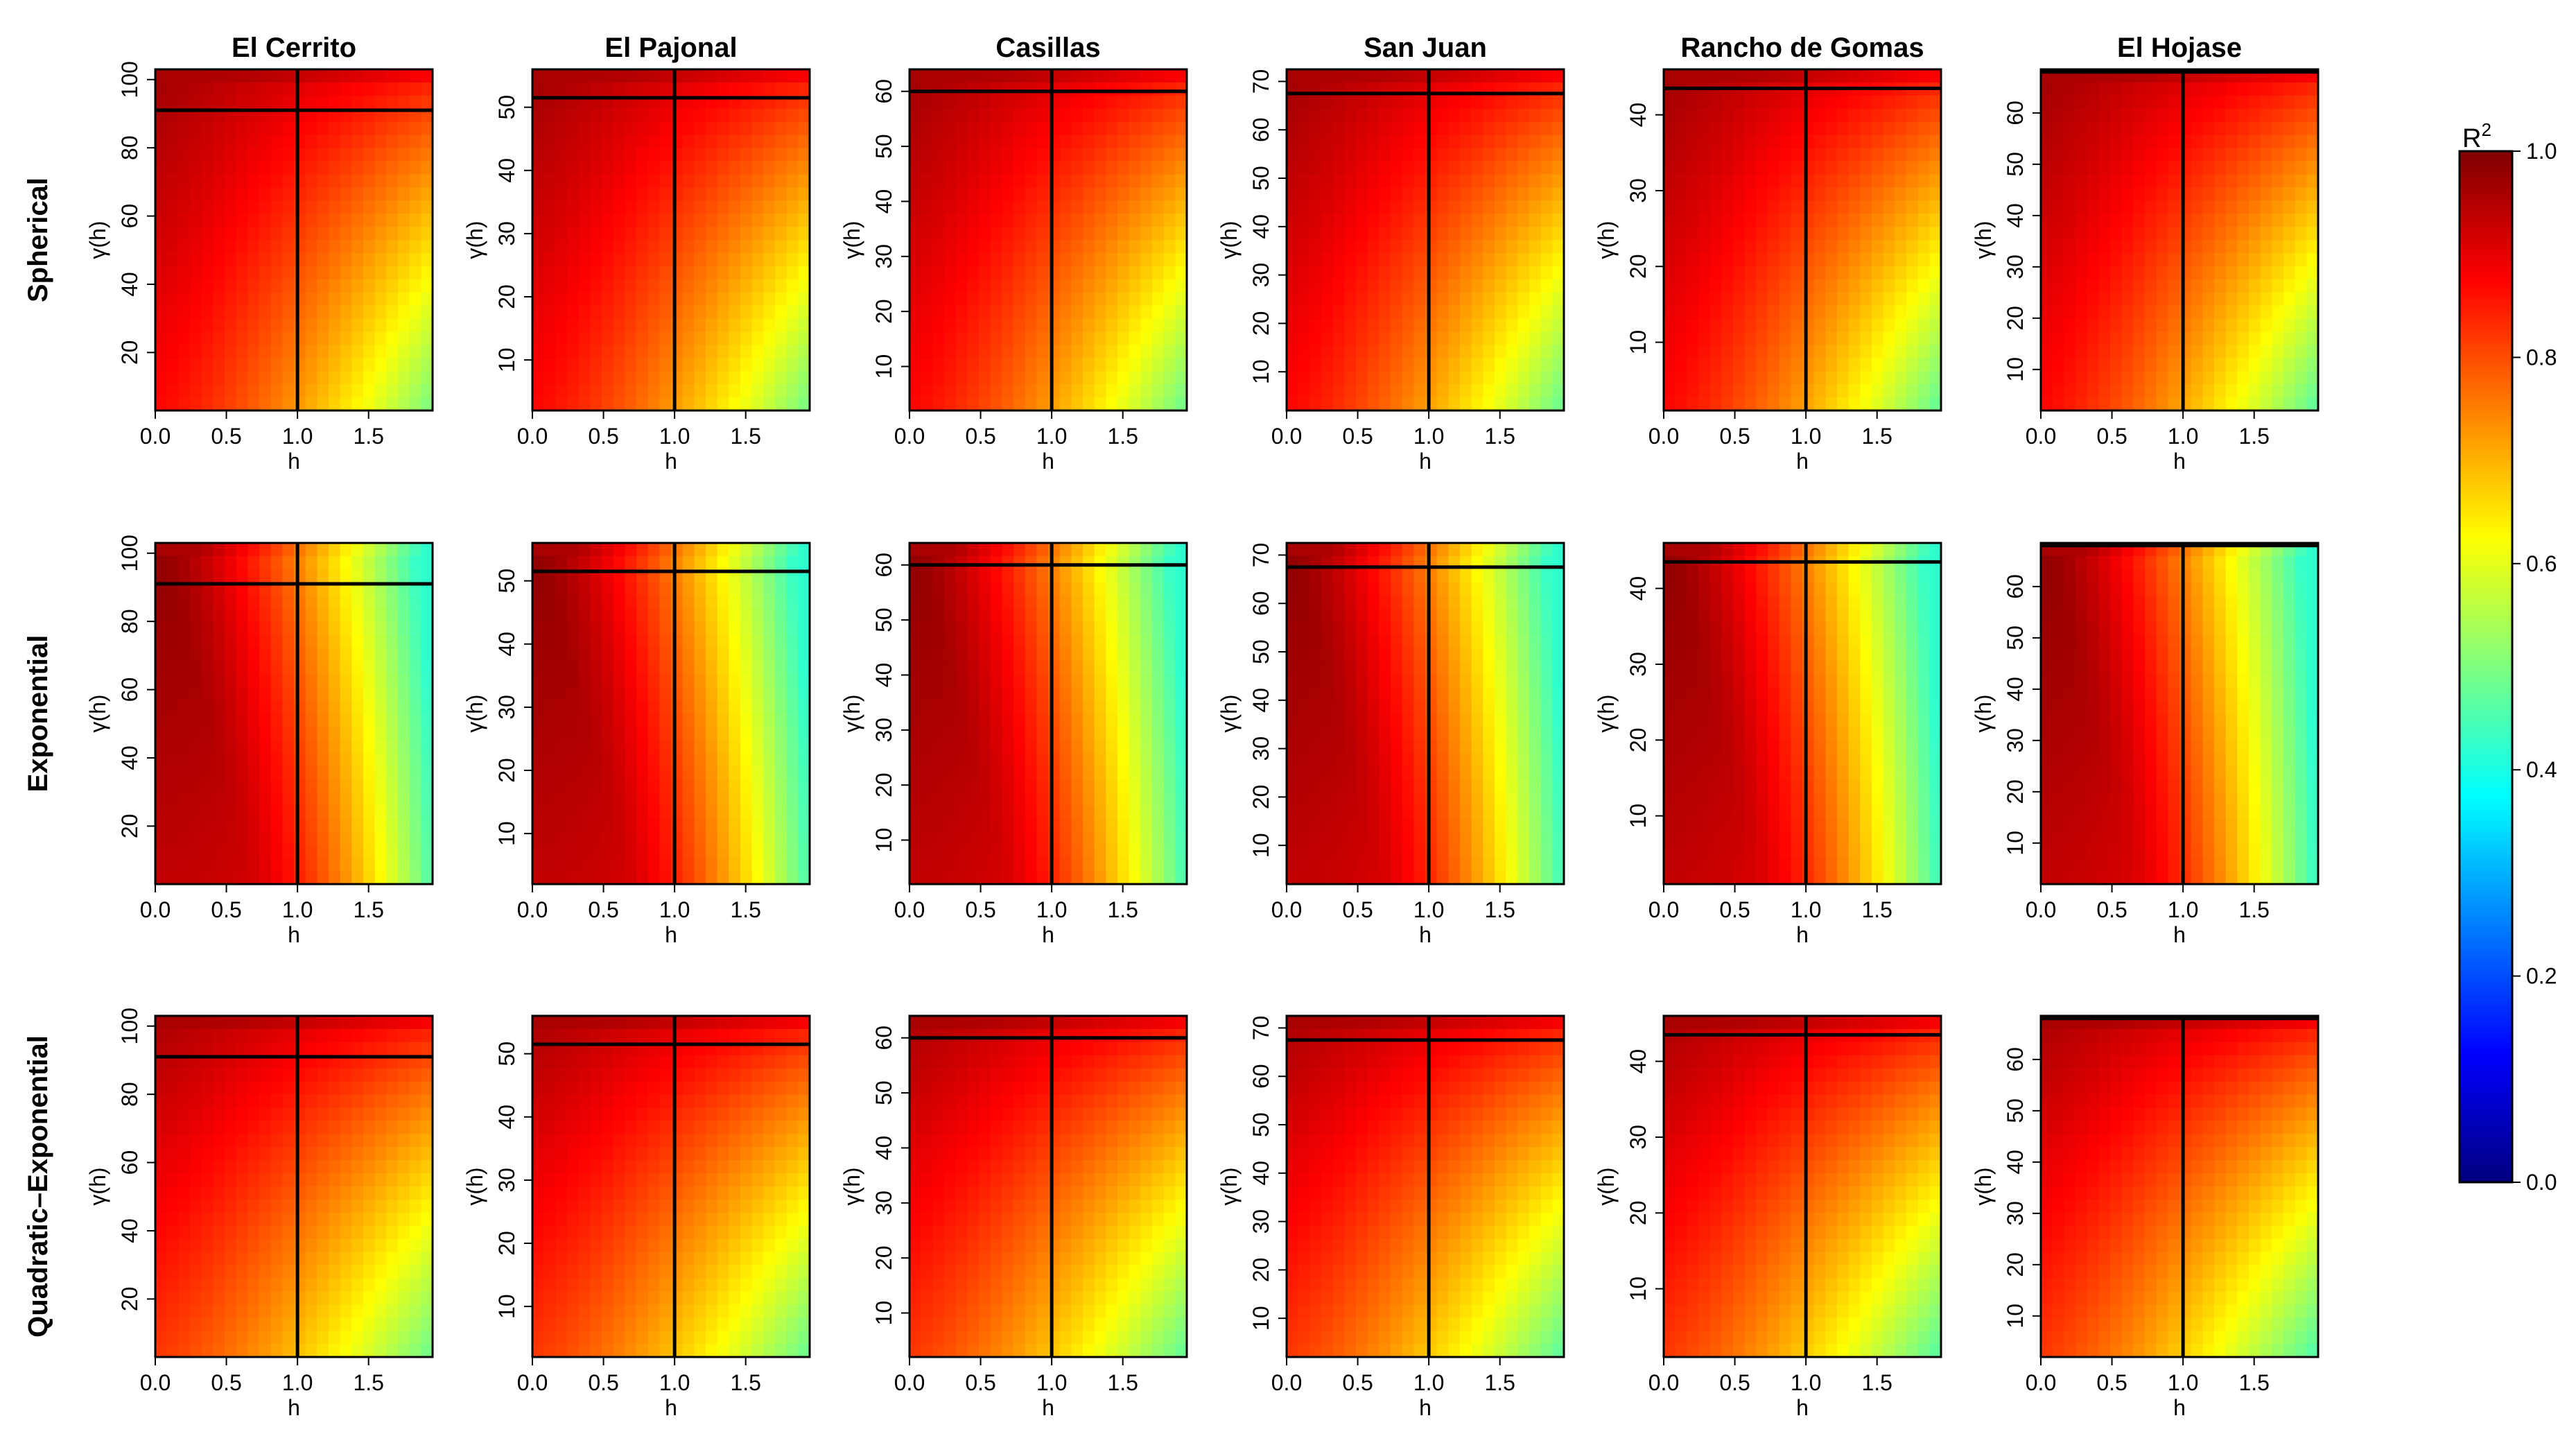  I want to click on y-tick-label: 30, so click(883, 256).